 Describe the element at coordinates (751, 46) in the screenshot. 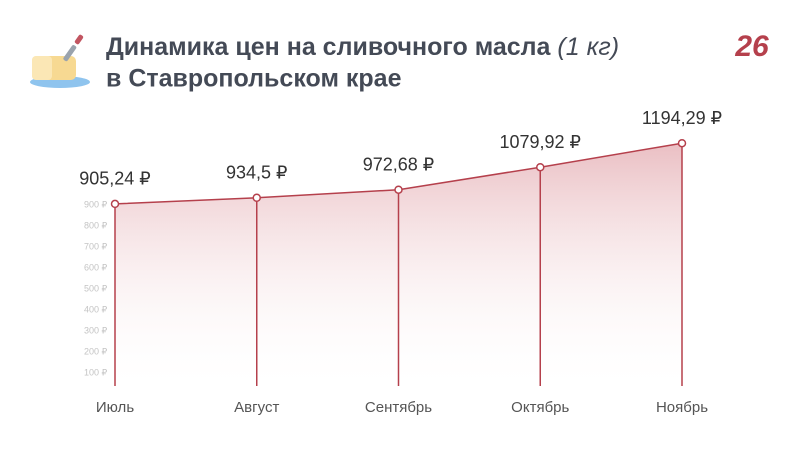

I see `brand-logo: 26` at that location.